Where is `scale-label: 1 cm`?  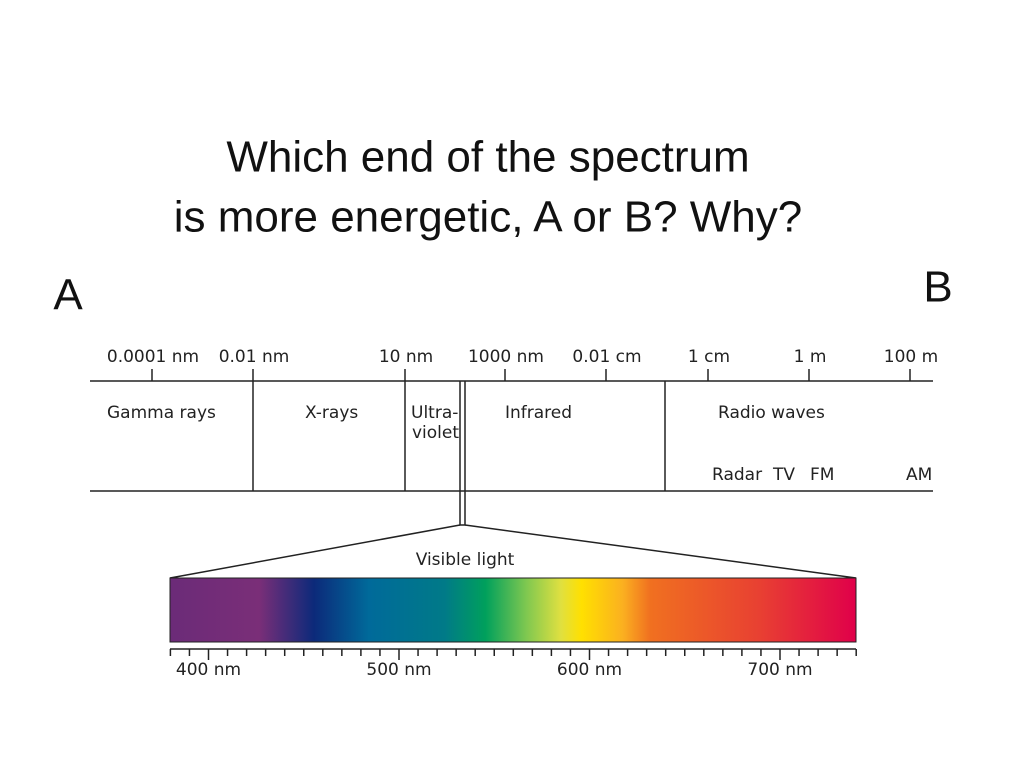 scale-label: 1 cm is located at coordinates (709, 357).